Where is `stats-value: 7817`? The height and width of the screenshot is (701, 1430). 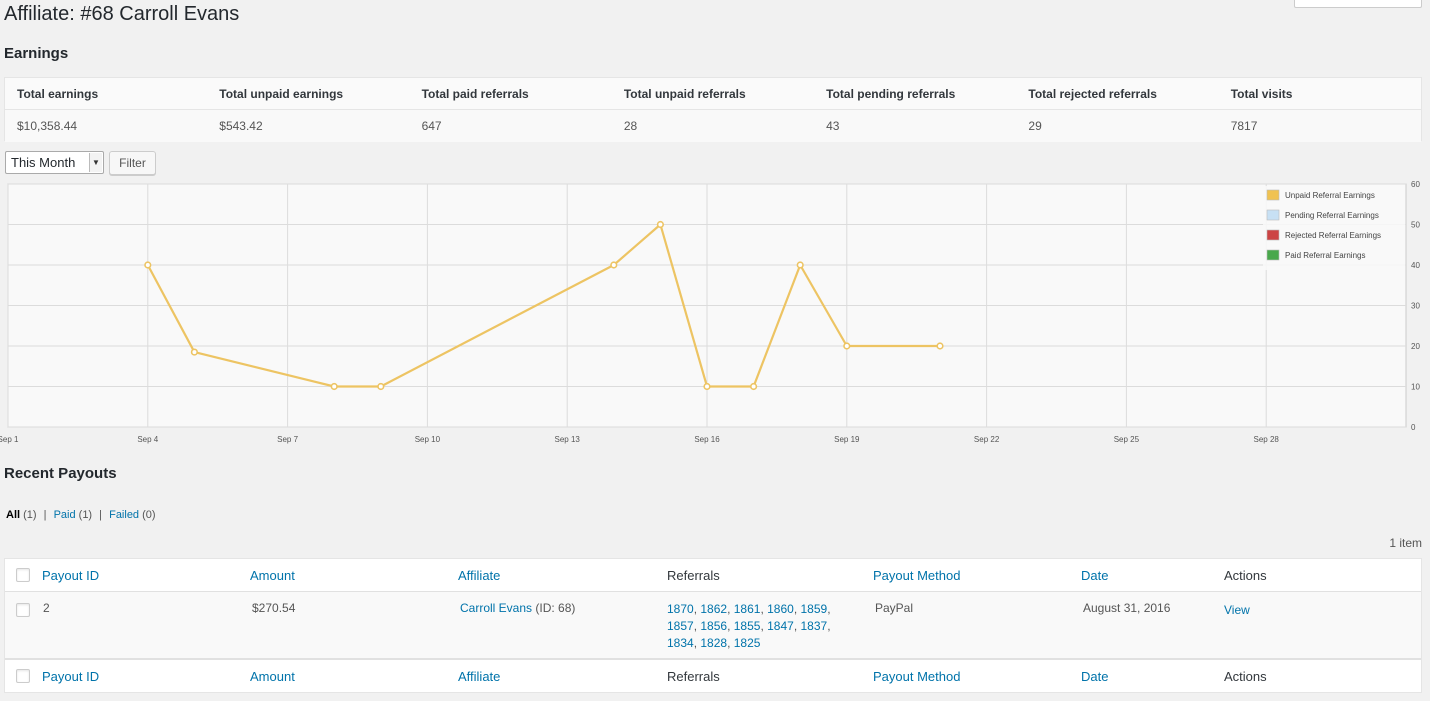 stats-value: 7817 is located at coordinates (1244, 126).